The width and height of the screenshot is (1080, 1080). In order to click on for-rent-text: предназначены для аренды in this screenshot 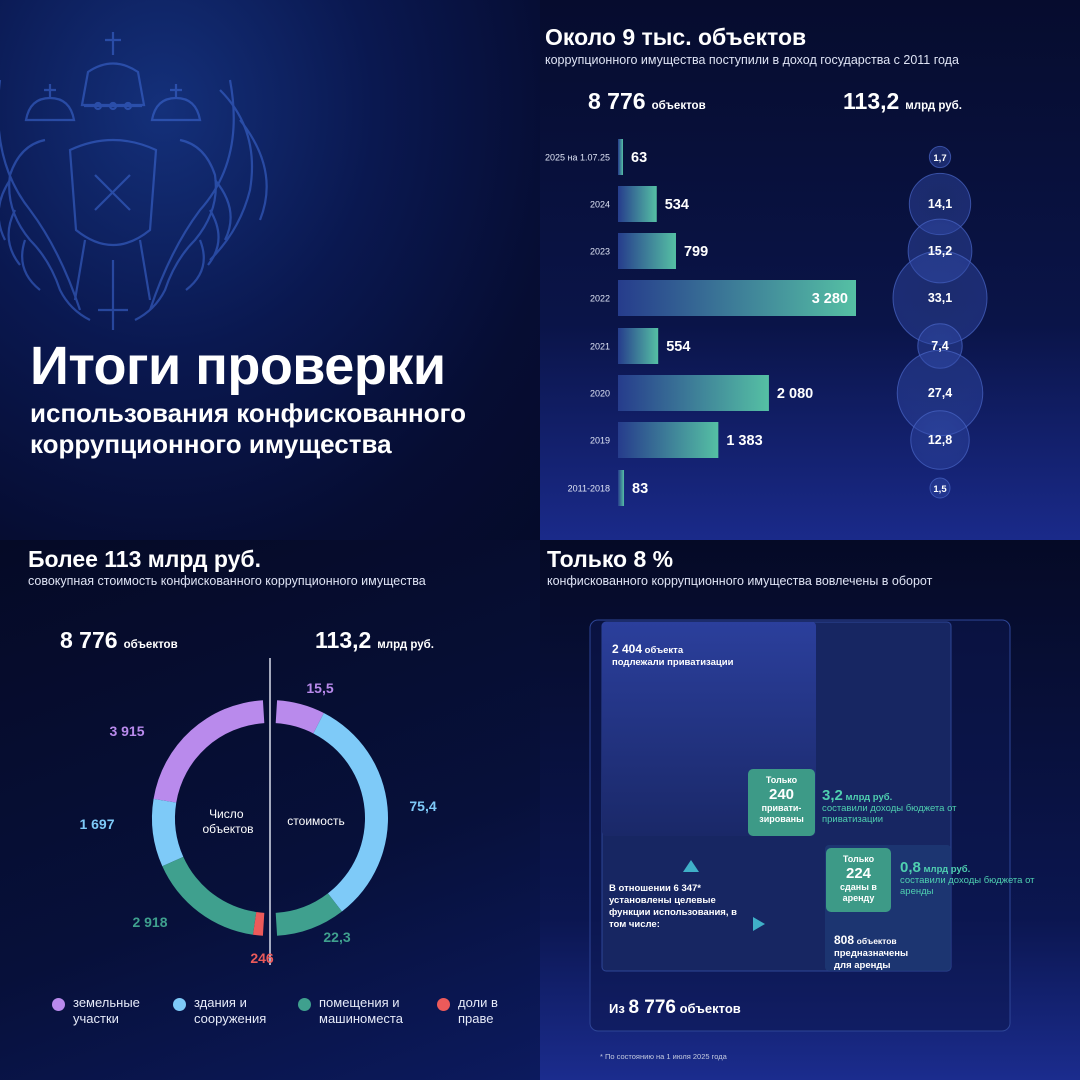, I will do `click(871, 959)`.